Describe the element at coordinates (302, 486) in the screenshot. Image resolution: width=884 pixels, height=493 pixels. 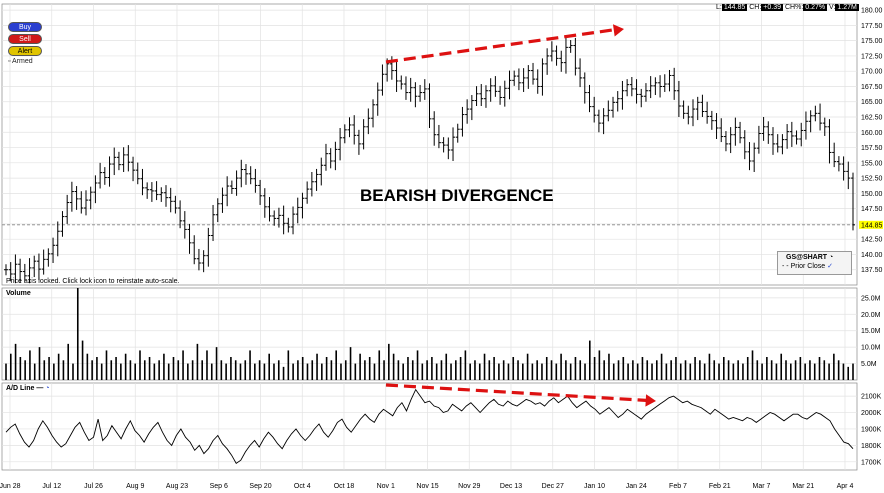
I see `x-tick-label: Oct 4` at that location.